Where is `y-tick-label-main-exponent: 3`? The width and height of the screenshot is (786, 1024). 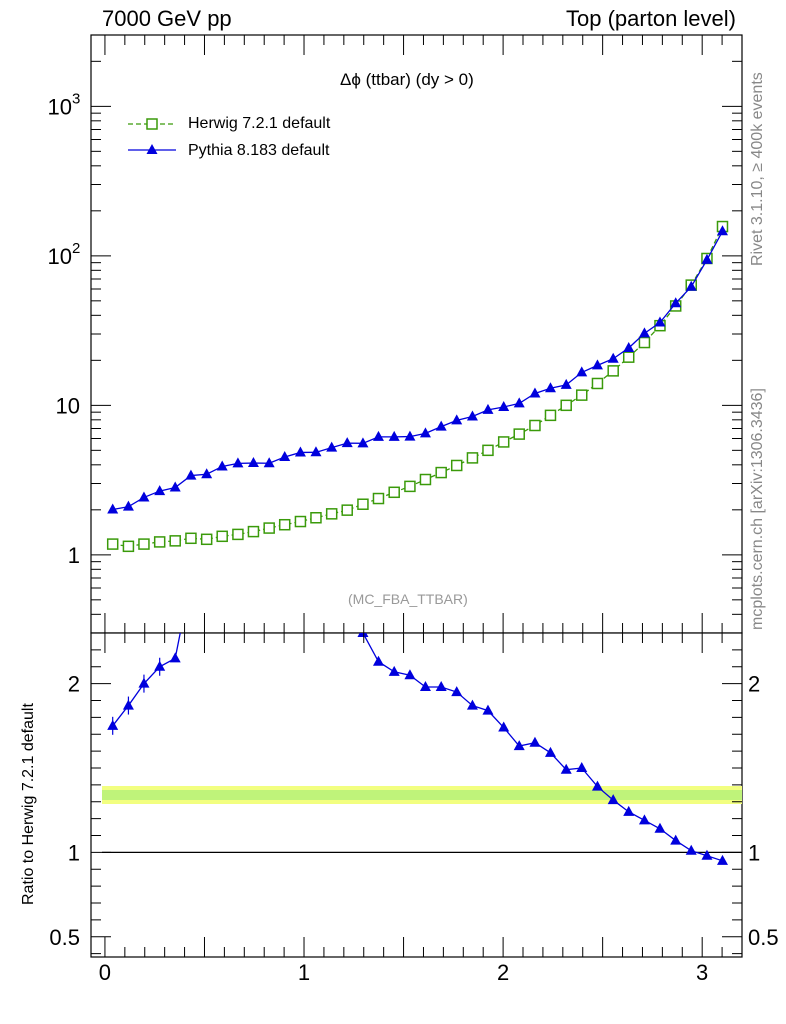 y-tick-label-main-exponent: 3 is located at coordinates (76, 98).